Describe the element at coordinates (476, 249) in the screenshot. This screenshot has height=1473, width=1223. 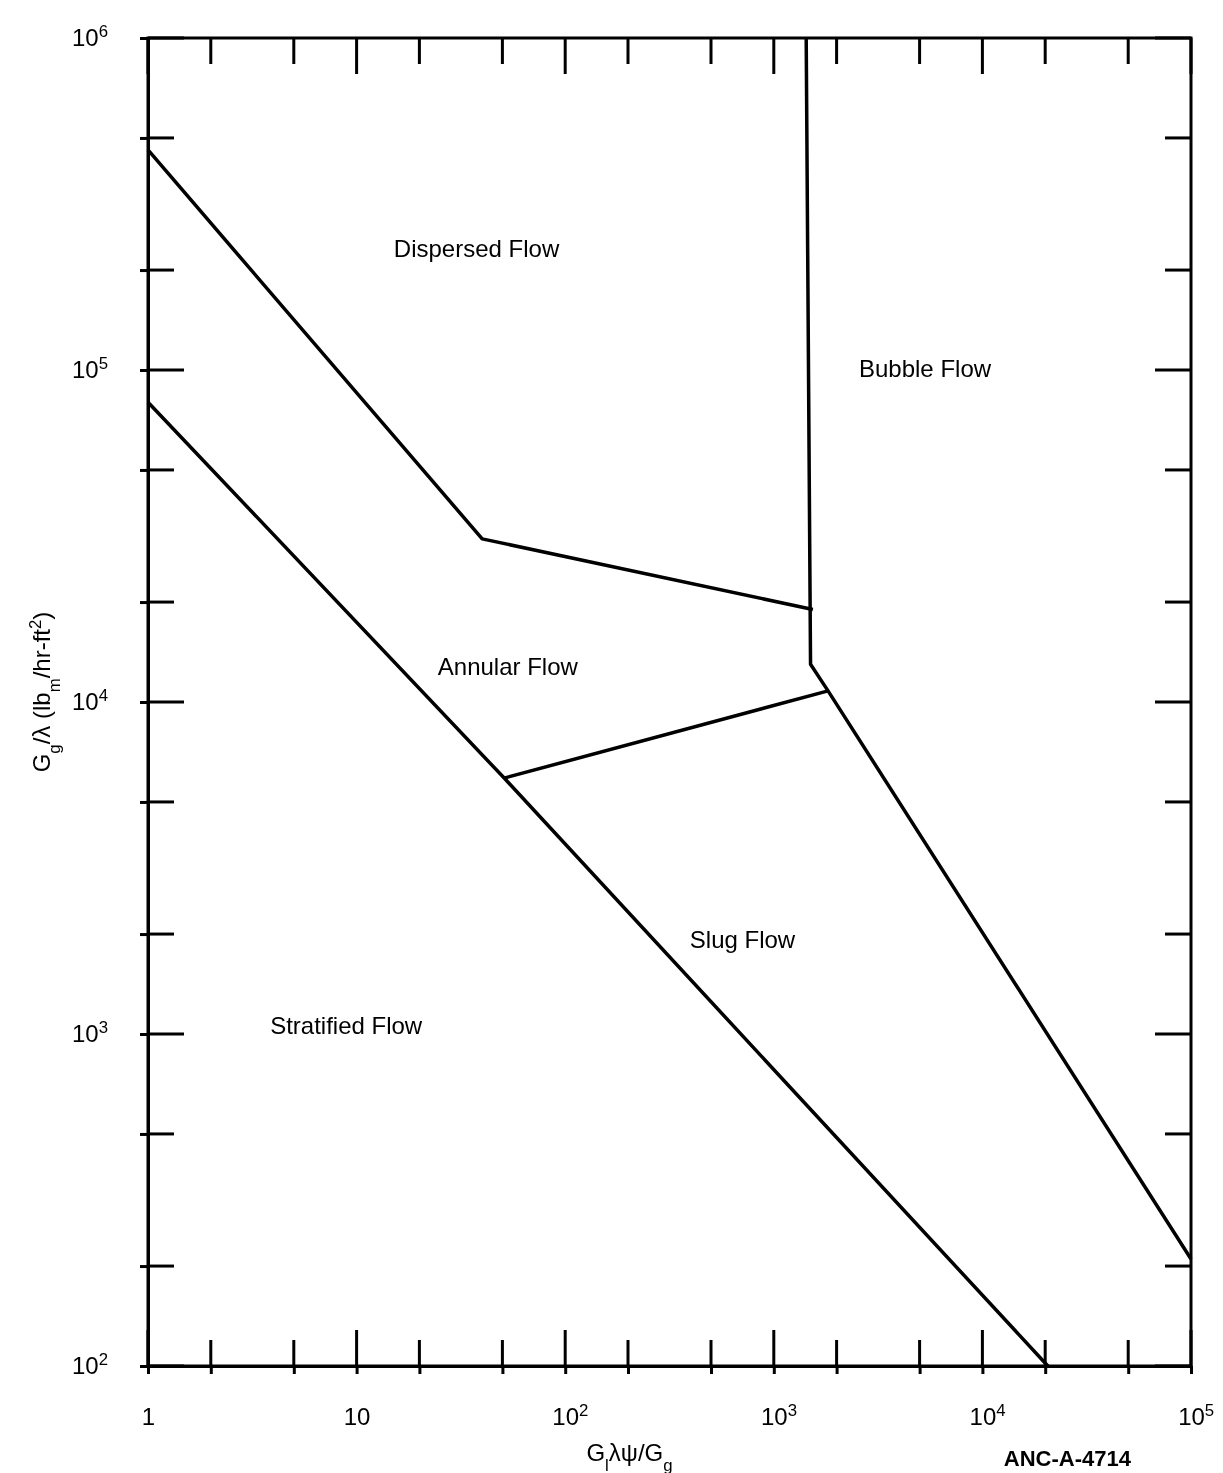
I see `annotation: Dispersed Flow` at that location.